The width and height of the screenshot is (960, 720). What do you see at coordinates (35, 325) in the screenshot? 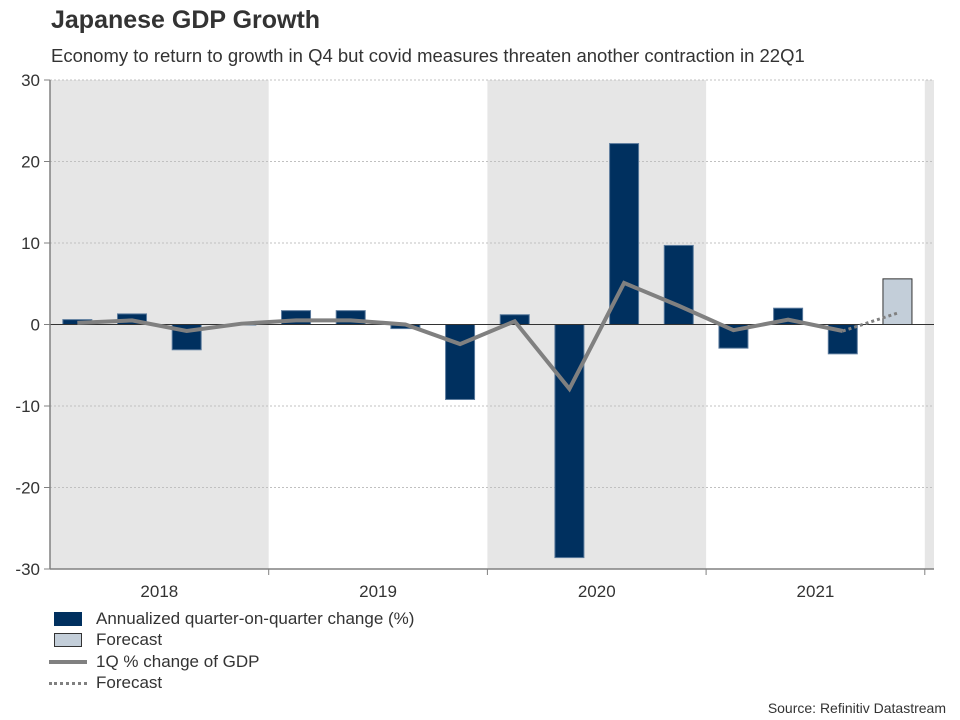
I see `y-tick-label: 0` at bounding box center [35, 325].